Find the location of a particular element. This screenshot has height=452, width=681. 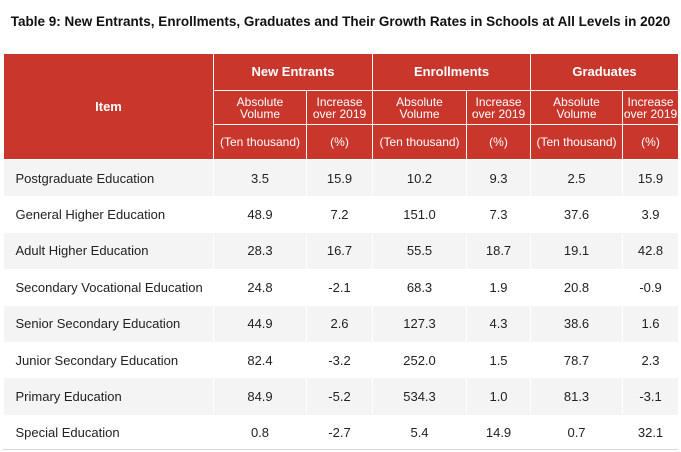

row-label: Special Education is located at coordinates (108, 433).